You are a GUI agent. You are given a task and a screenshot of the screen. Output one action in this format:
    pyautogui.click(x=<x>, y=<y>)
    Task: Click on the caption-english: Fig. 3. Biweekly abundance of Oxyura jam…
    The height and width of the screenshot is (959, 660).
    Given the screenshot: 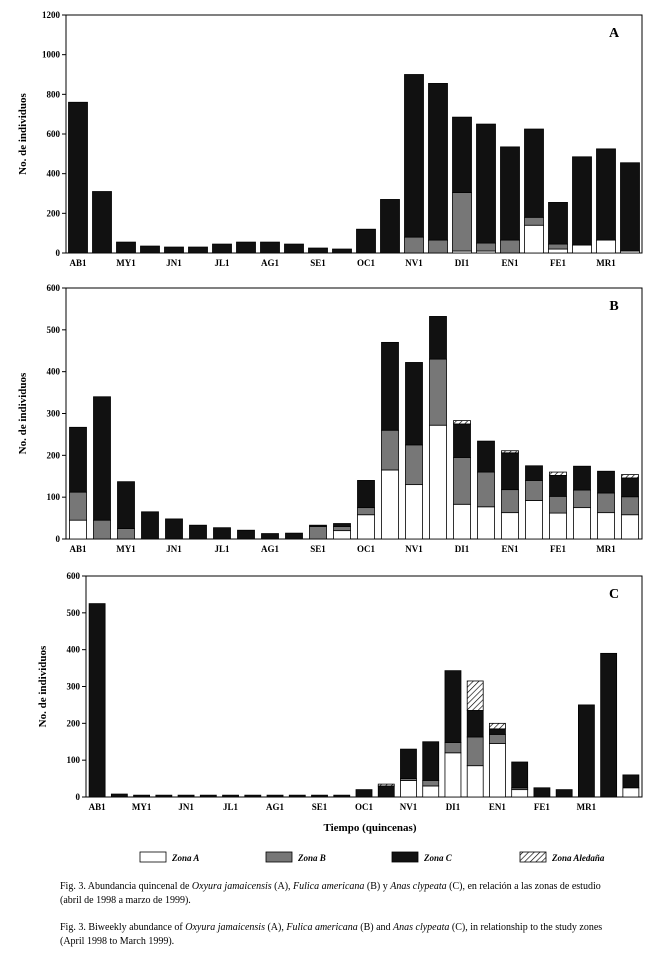 What is the action you would take?
    pyautogui.click(x=340, y=935)
    